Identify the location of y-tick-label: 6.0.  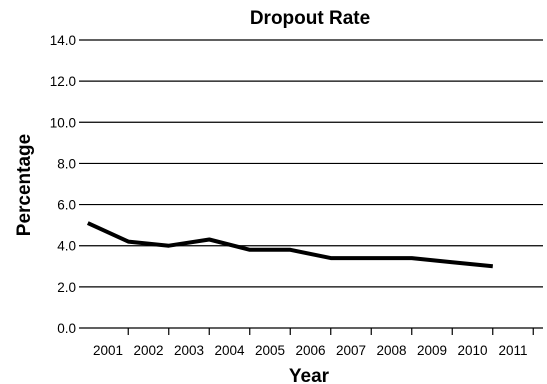
(66, 205).